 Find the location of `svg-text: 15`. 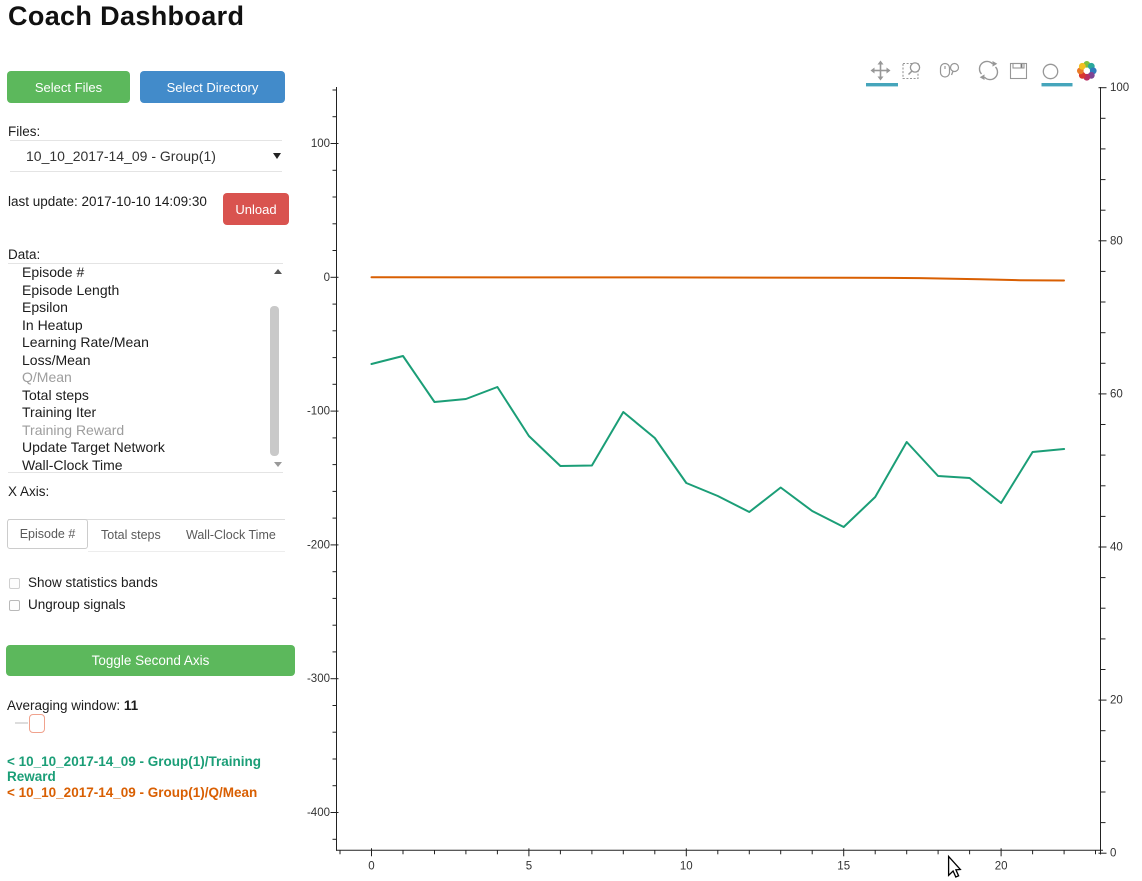

svg-text: 15 is located at coordinates (843, 866).